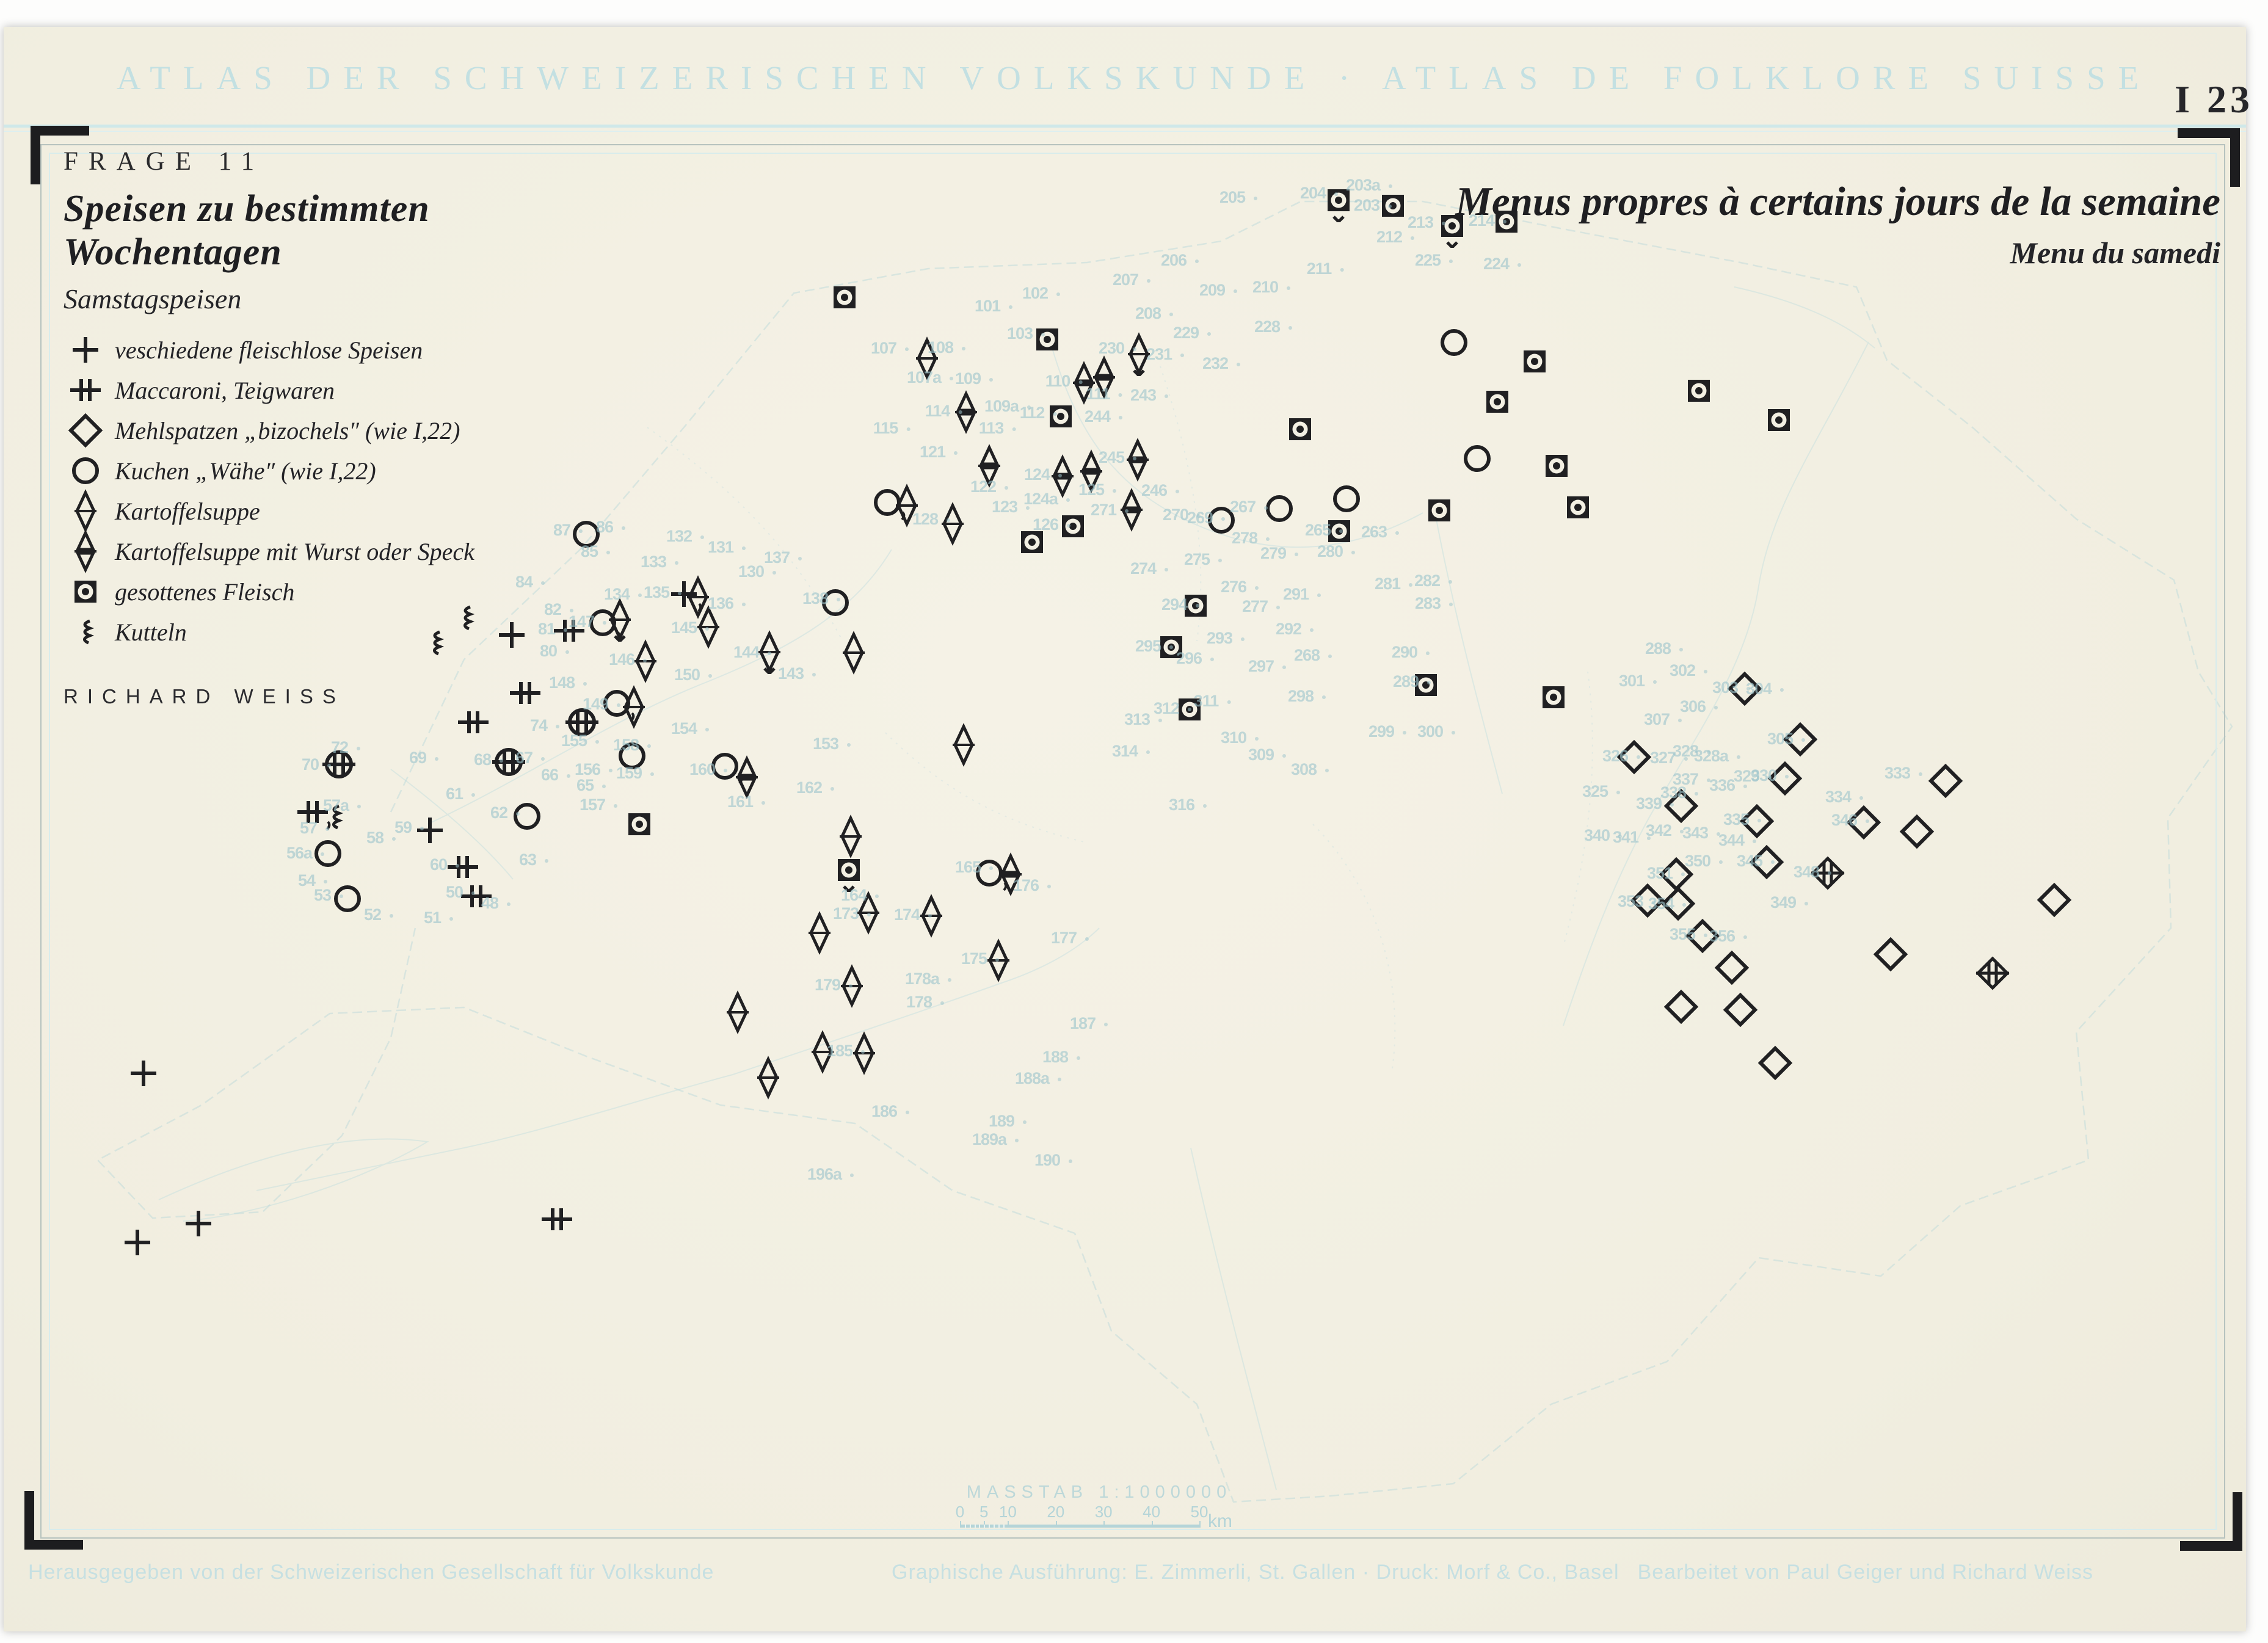  What do you see at coordinates (1261, 607) in the screenshot?
I see `location-number: 277` at bounding box center [1261, 607].